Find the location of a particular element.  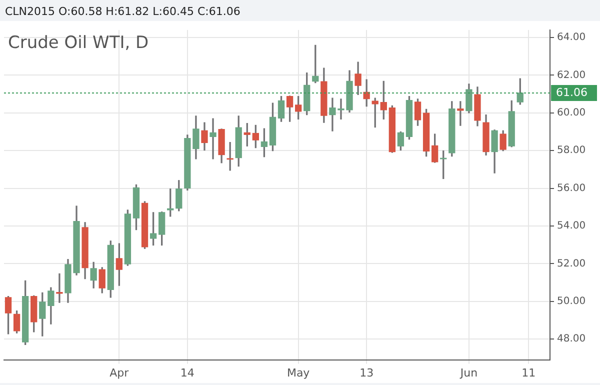

x-tick-label: 14 is located at coordinates (187, 373).